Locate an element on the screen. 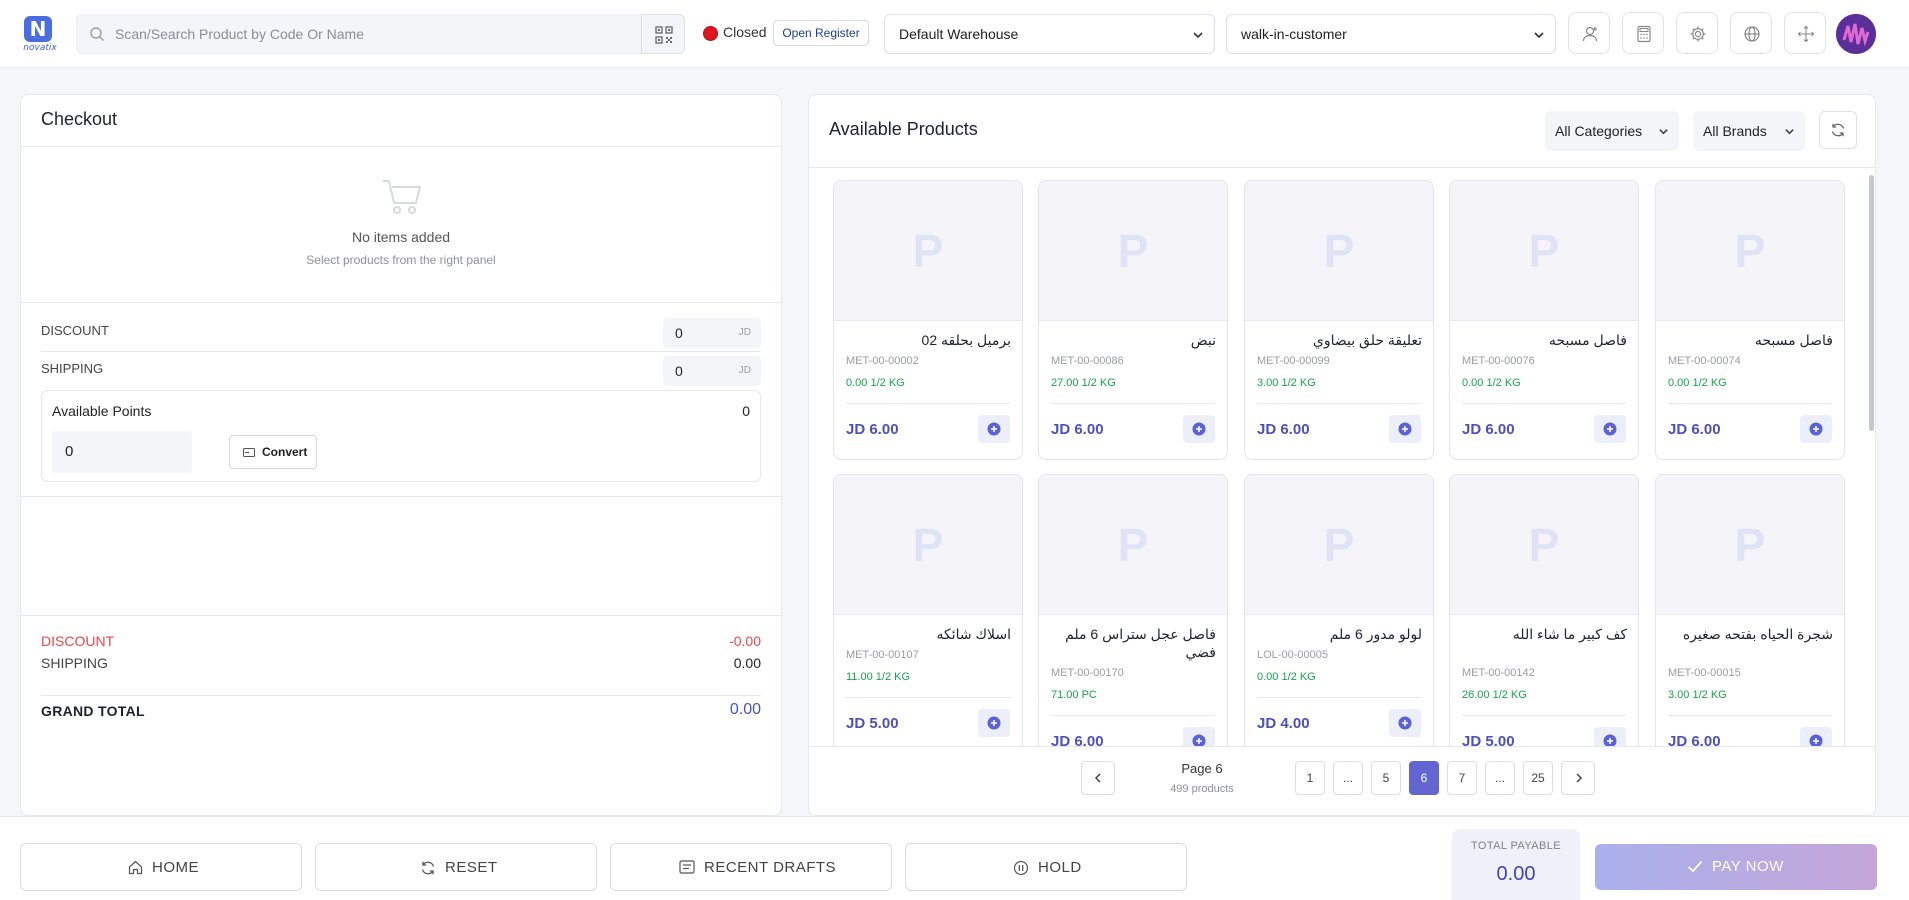 The height and width of the screenshot is (900, 1909). product-name: كف كبير ما شاء الله is located at coordinates (1569, 634).